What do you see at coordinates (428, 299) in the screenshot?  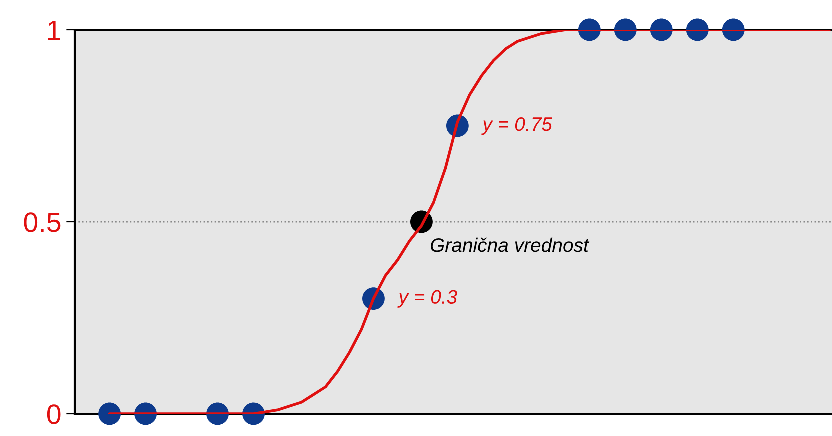 I see `data-label: y = 0.3` at bounding box center [428, 299].